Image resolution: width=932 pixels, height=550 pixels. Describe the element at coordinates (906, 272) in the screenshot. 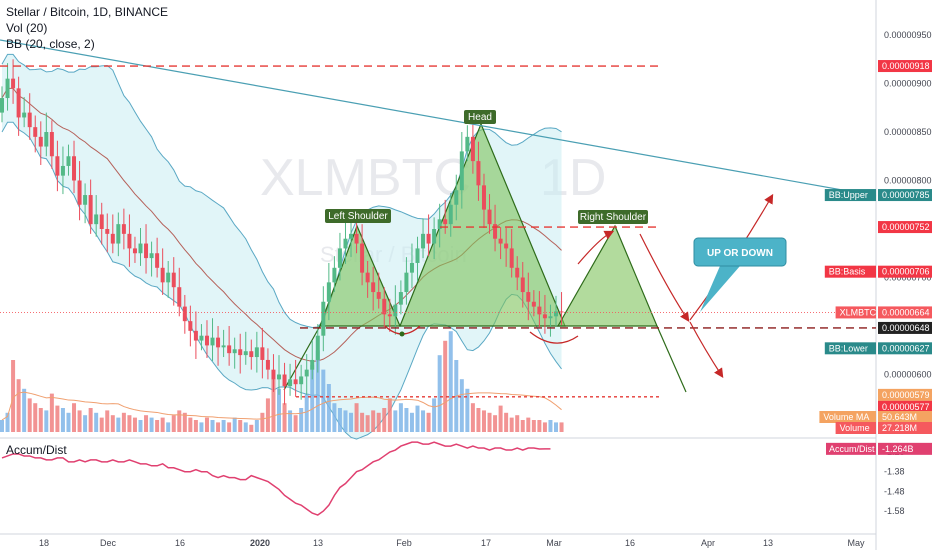

I see `price-badge-value: 0.00000706` at that location.